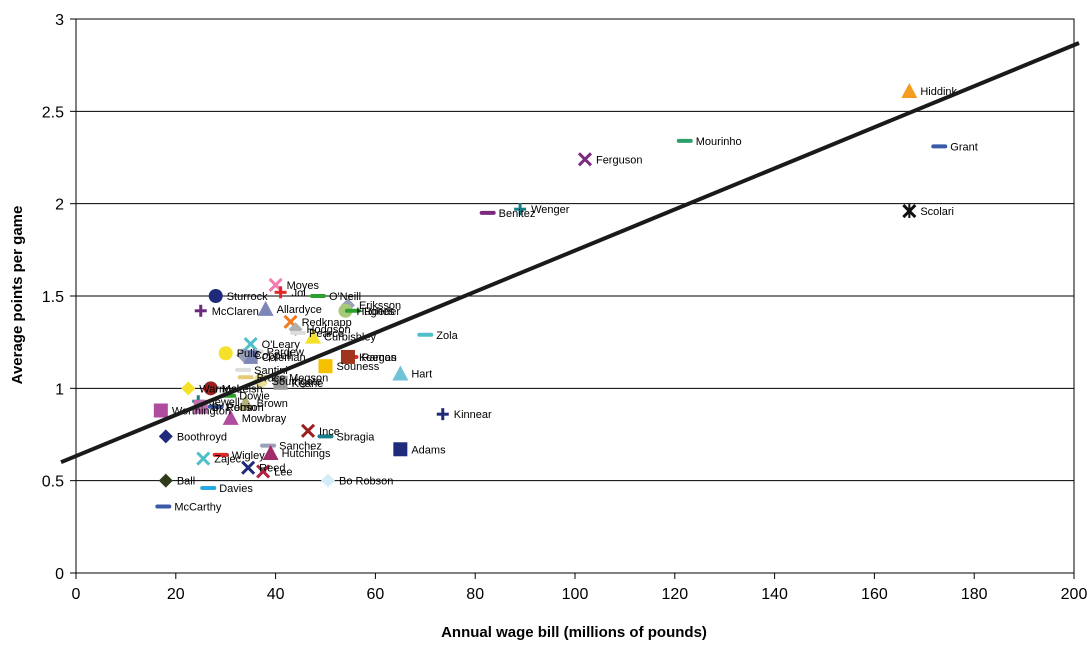 The width and height of the screenshot is (1090, 645). I want to click on point-label: Hart, so click(421, 375).